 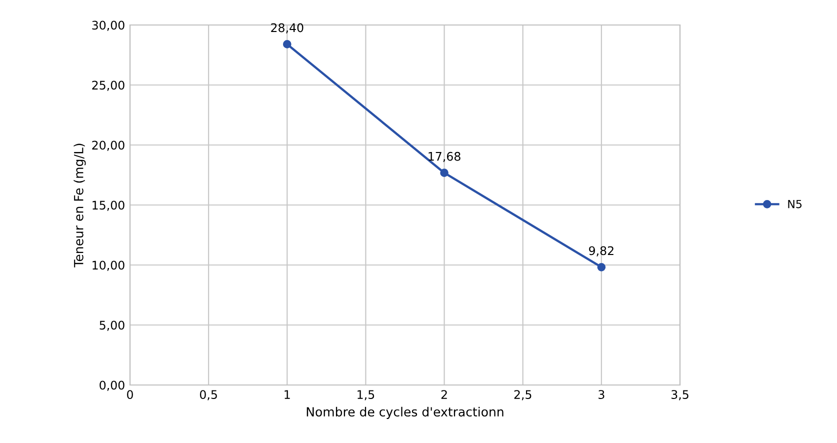 What do you see at coordinates (444, 157) in the screenshot?
I see `data-label: 17,68` at bounding box center [444, 157].